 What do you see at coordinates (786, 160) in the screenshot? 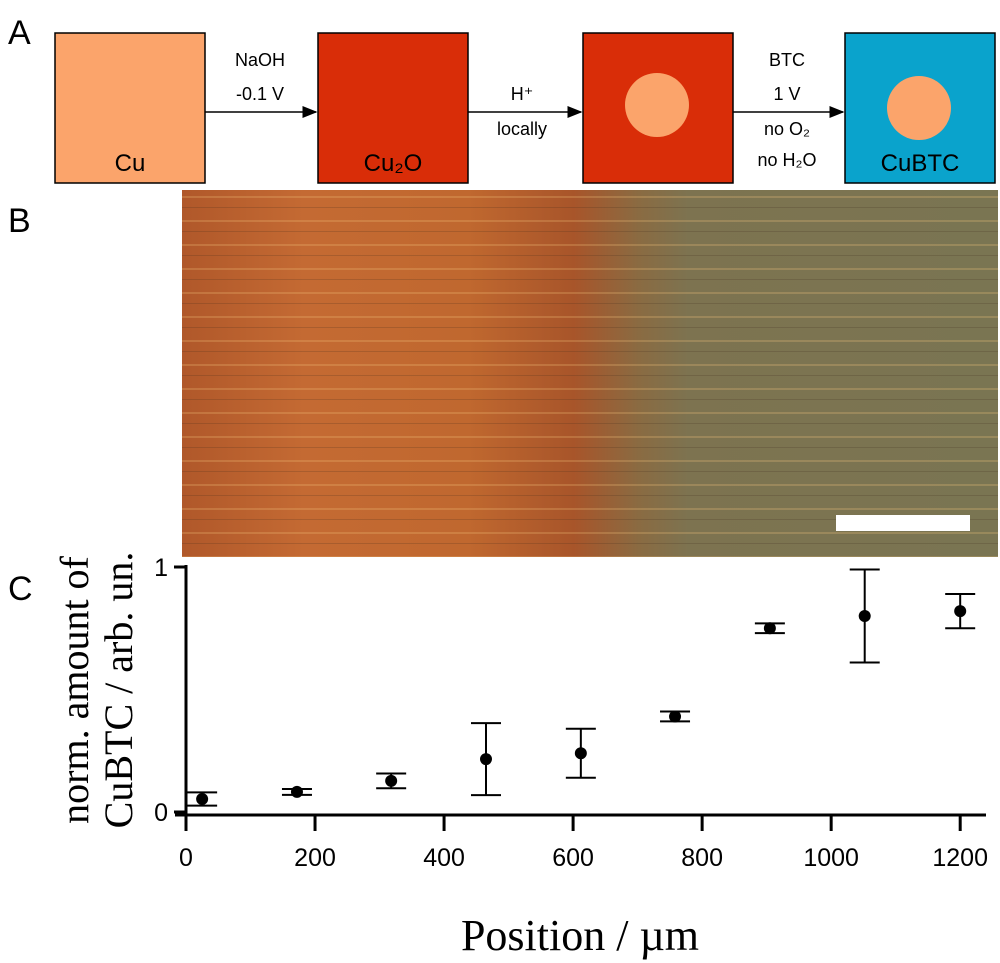
I see `arrow-label: no H₂O` at bounding box center [786, 160].